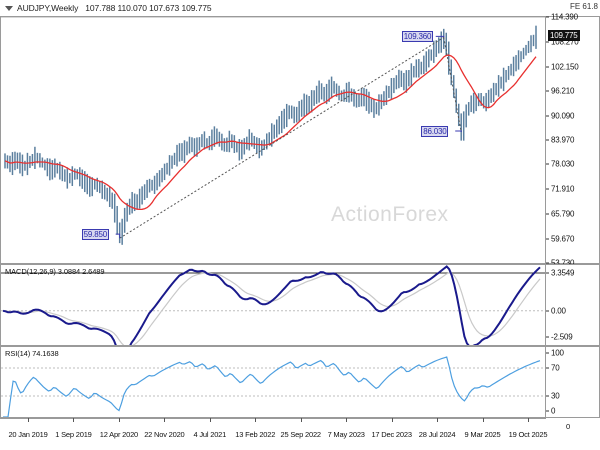 This screenshot has width=600, height=450. I want to click on price-tick-label: 53.730, so click(563, 263).